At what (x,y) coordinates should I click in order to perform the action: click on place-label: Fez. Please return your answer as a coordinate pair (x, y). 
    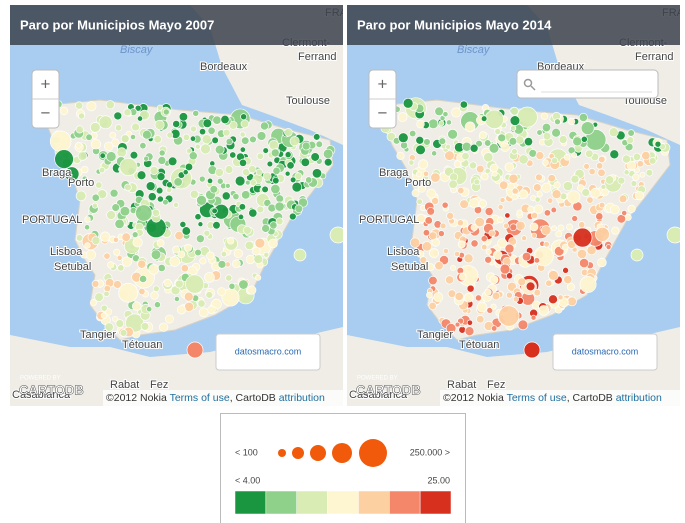
    Looking at the image, I should click on (496, 385).